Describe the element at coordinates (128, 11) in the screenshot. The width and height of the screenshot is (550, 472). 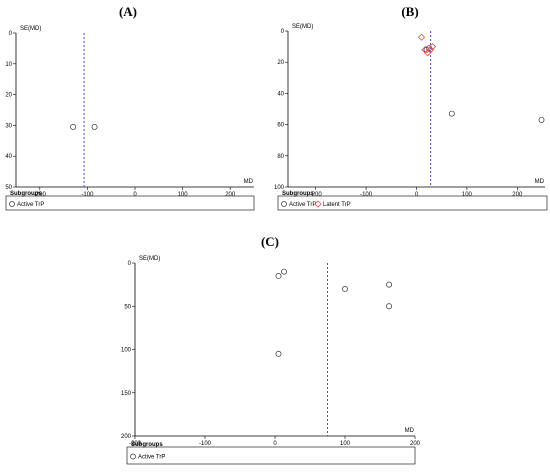
I see `panel-title: (A)` at that location.